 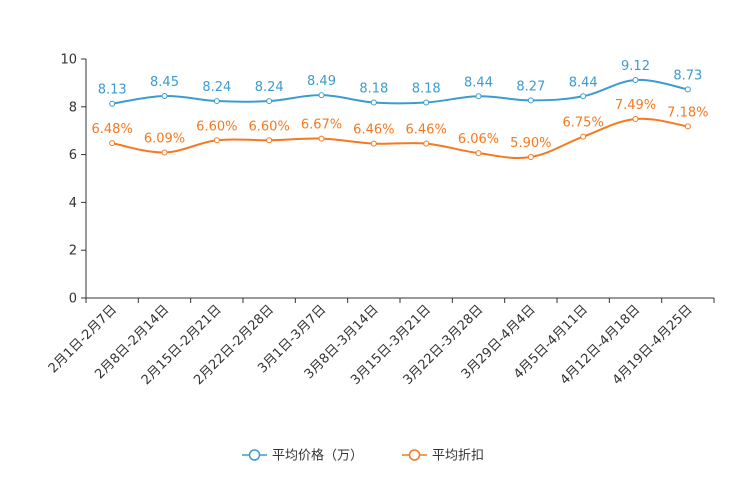 What do you see at coordinates (112, 129) in the screenshot?
I see `data-label: 6.48%` at bounding box center [112, 129].